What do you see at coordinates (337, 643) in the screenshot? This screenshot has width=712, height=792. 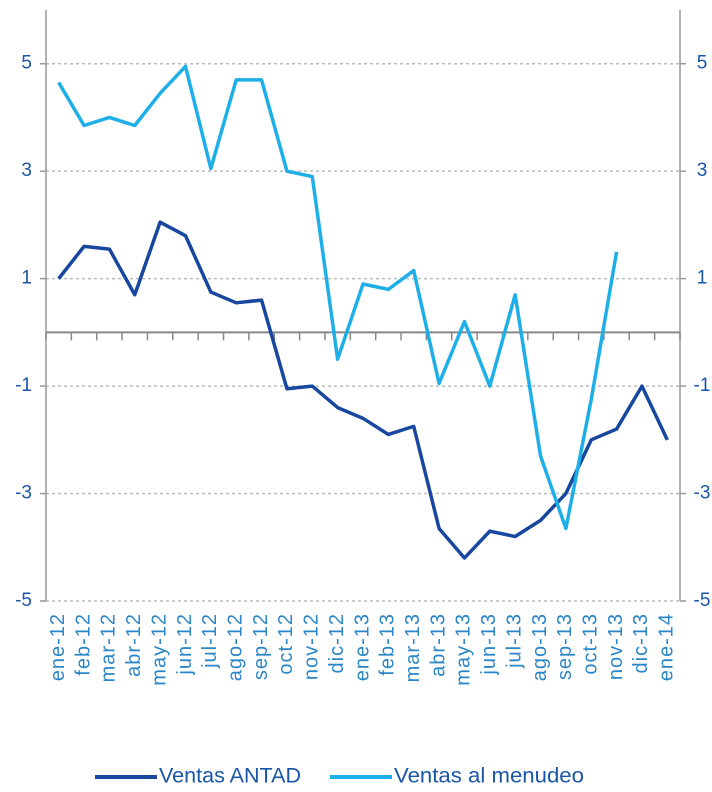 I see `x-tick-label: dic-12` at bounding box center [337, 643].